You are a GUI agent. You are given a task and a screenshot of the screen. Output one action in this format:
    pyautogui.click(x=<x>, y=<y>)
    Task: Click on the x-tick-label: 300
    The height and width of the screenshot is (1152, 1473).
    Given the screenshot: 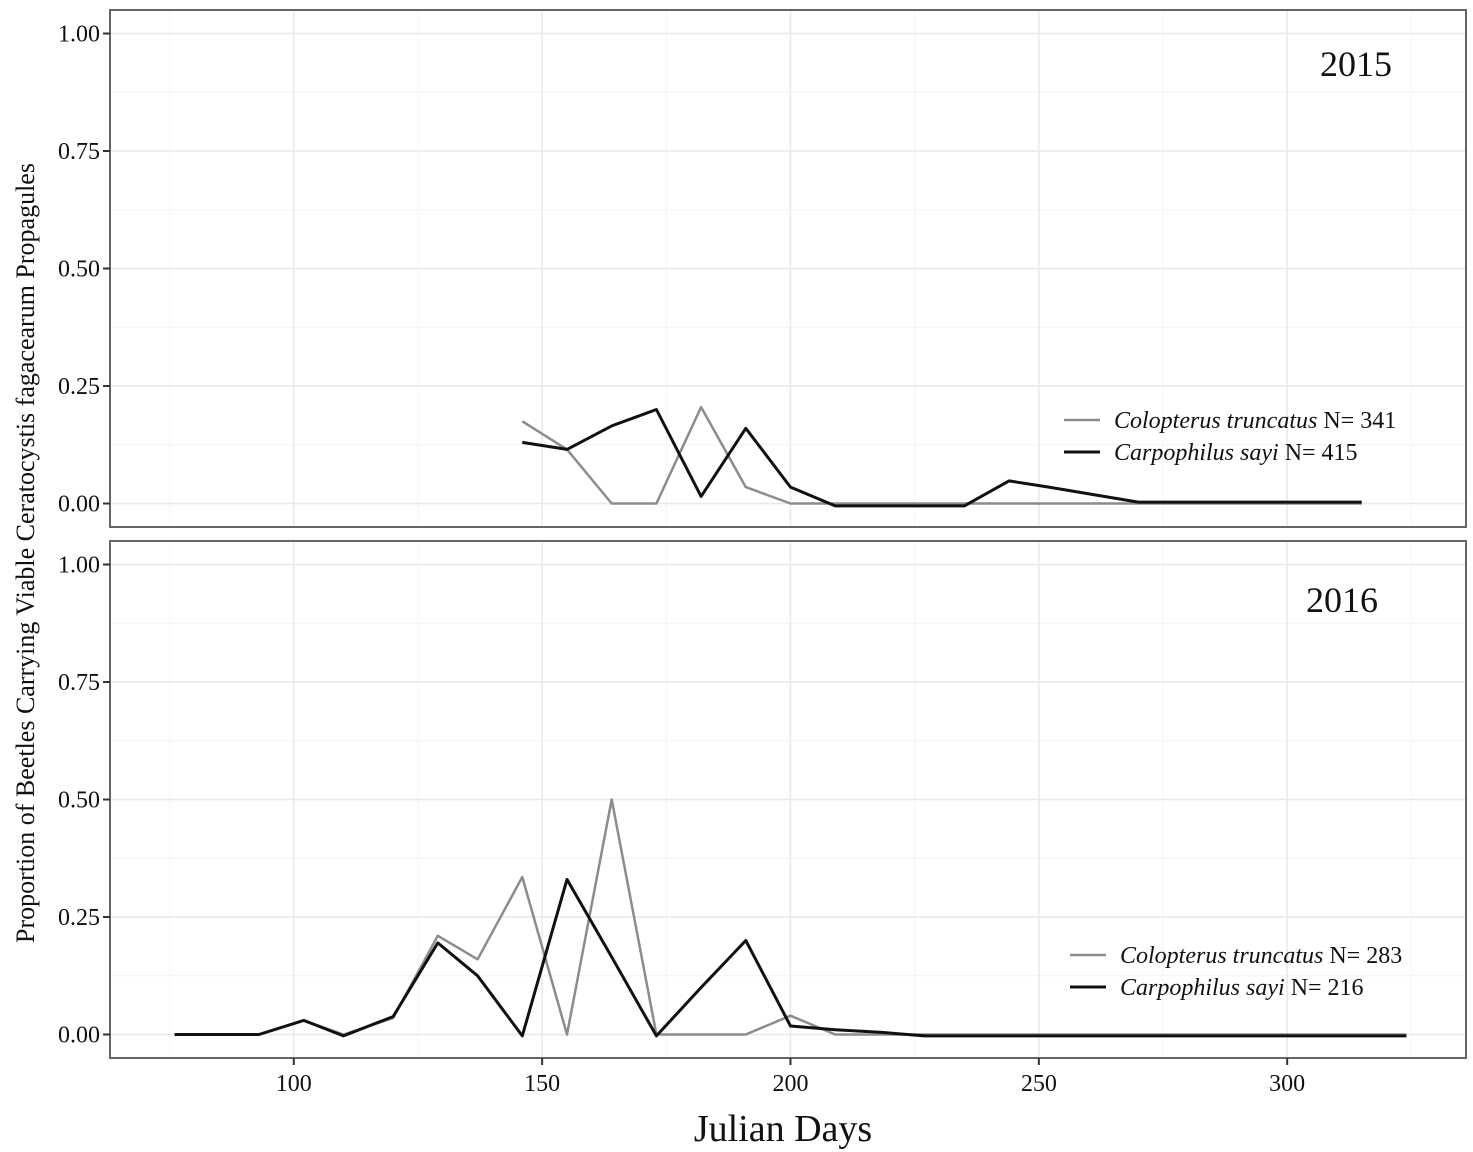 What is the action you would take?
    pyautogui.click(x=1287, y=1084)
    